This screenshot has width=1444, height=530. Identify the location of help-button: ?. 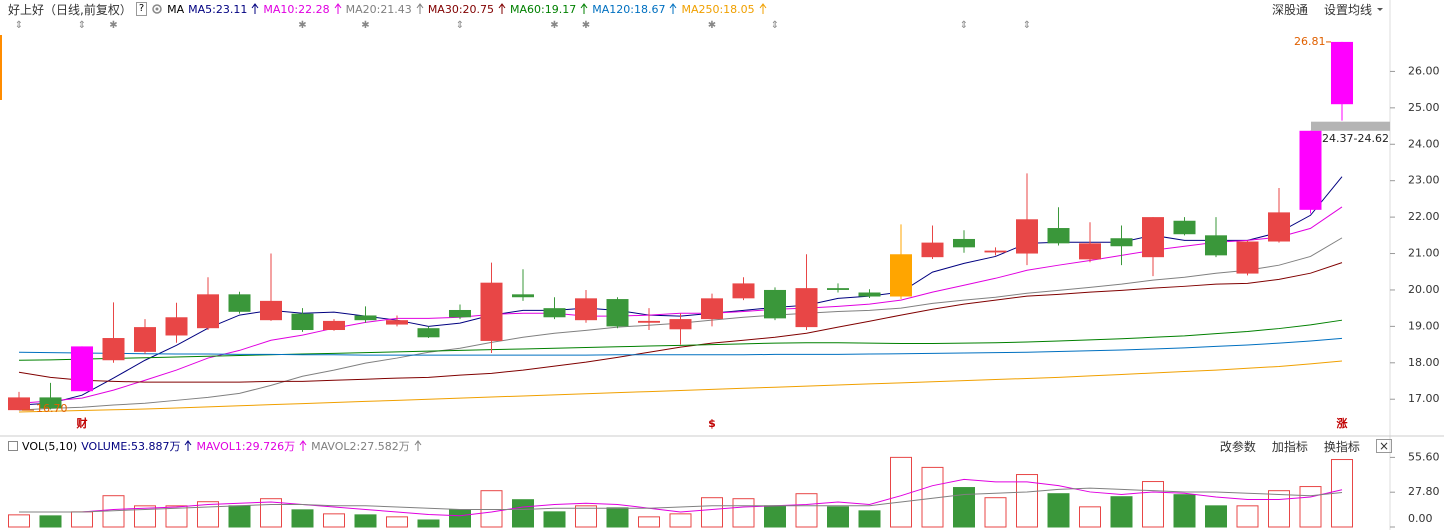
(141, 9).